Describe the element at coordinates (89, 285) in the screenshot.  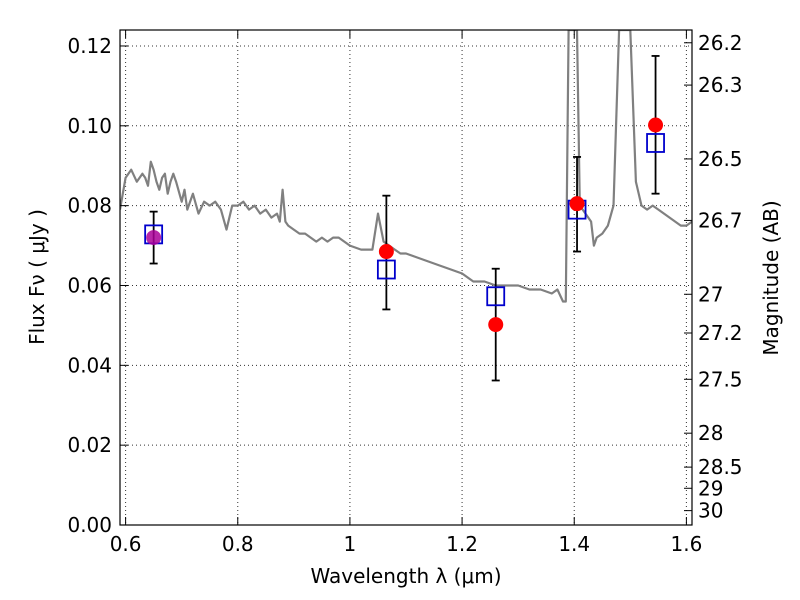
I see `y-tick-label: 0.06` at that location.